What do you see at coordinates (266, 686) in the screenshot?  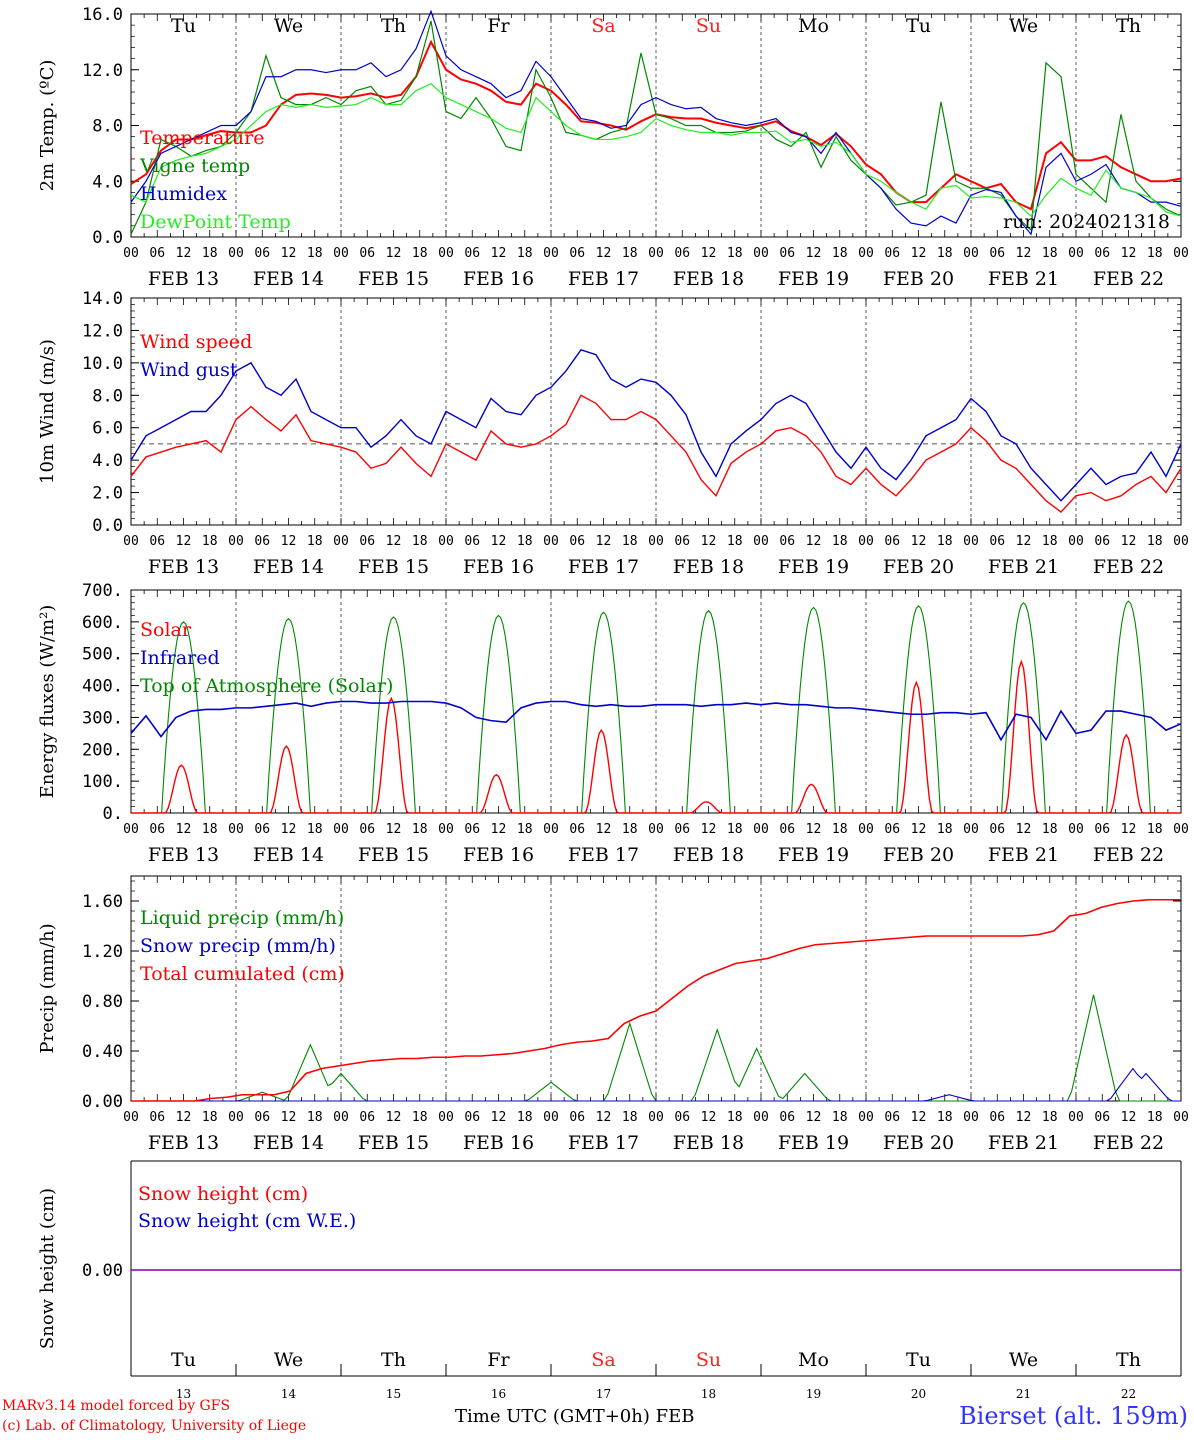 I see `legend-entry: Top of Atmosphere (Solar)` at bounding box center [266, 686].